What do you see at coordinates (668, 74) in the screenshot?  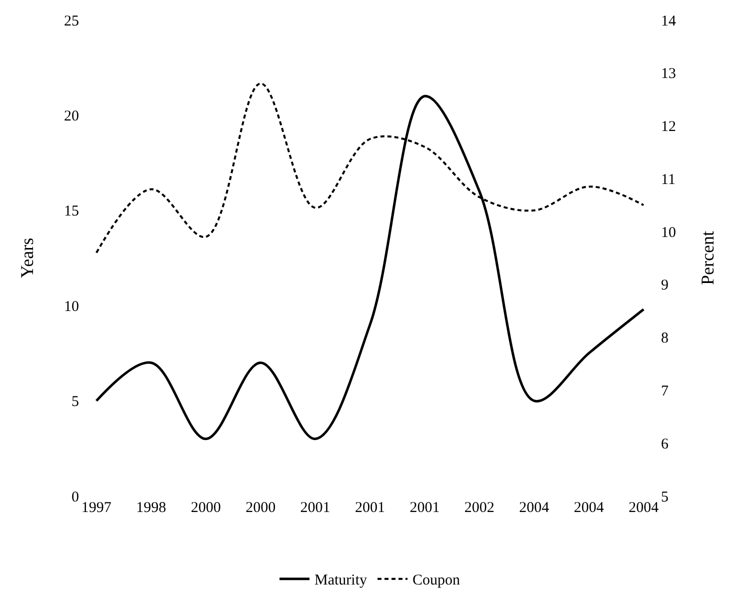 I see `y2-tick-label: 13` at bounding box center [668, 74].